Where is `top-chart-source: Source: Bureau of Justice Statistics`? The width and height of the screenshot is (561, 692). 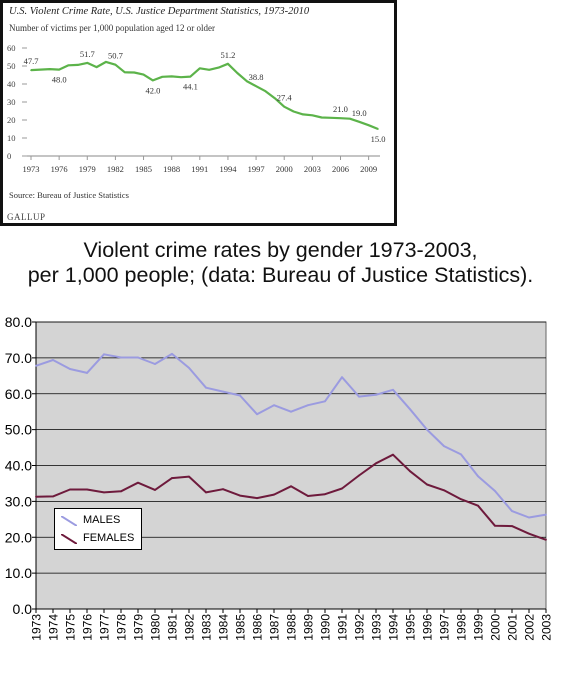
top-chart-source: Source: Bureau of Justice Statistics is located at coordinates (69, 195).